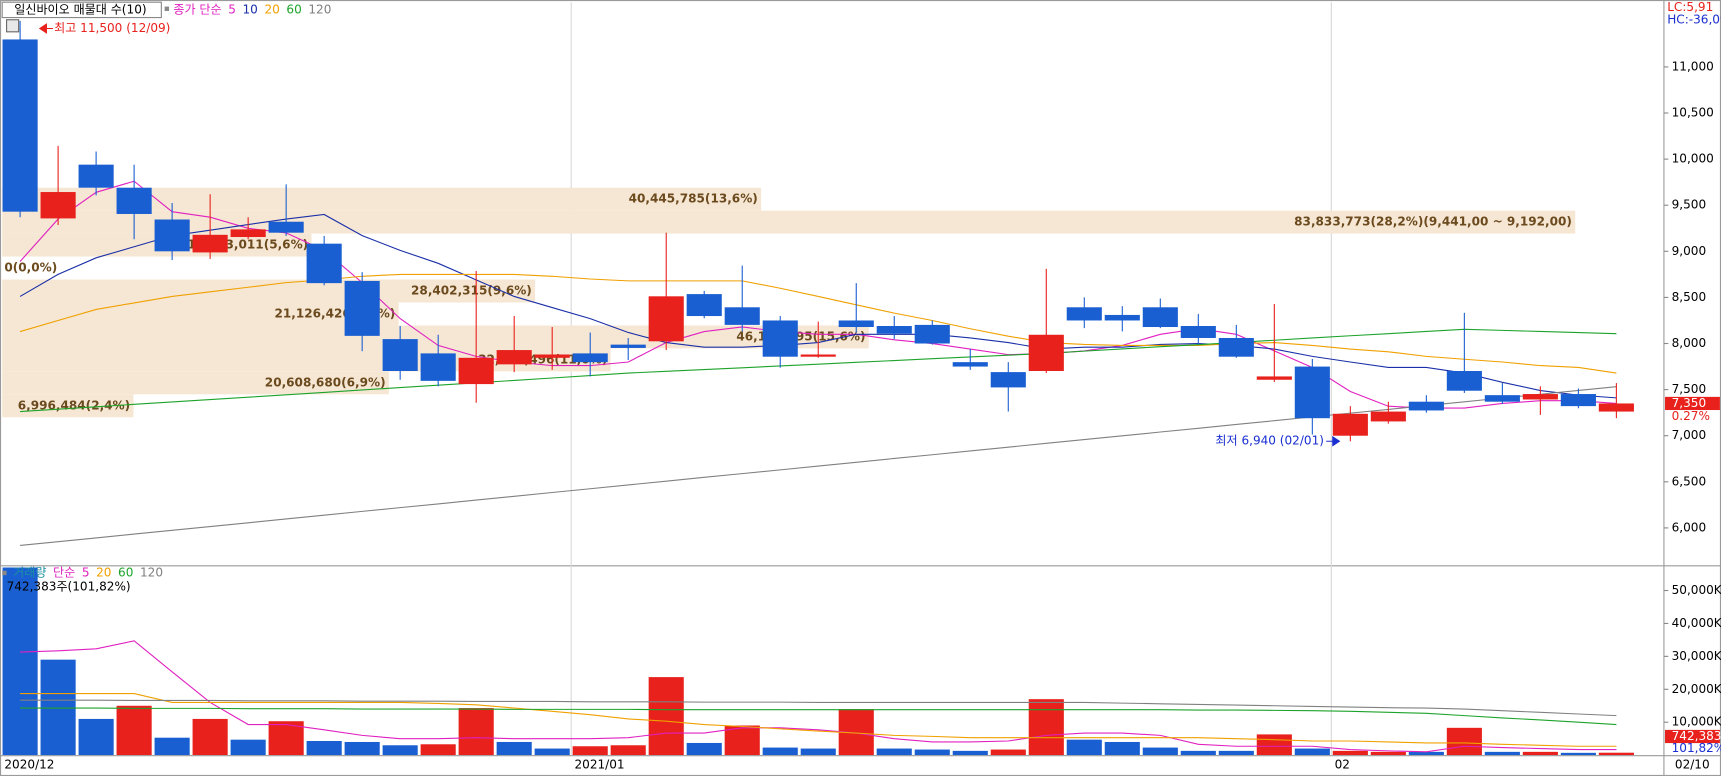 This screenshot has height=776, width=1721. I want to click on y-tick-label: 9,000, so click(1689, 251).